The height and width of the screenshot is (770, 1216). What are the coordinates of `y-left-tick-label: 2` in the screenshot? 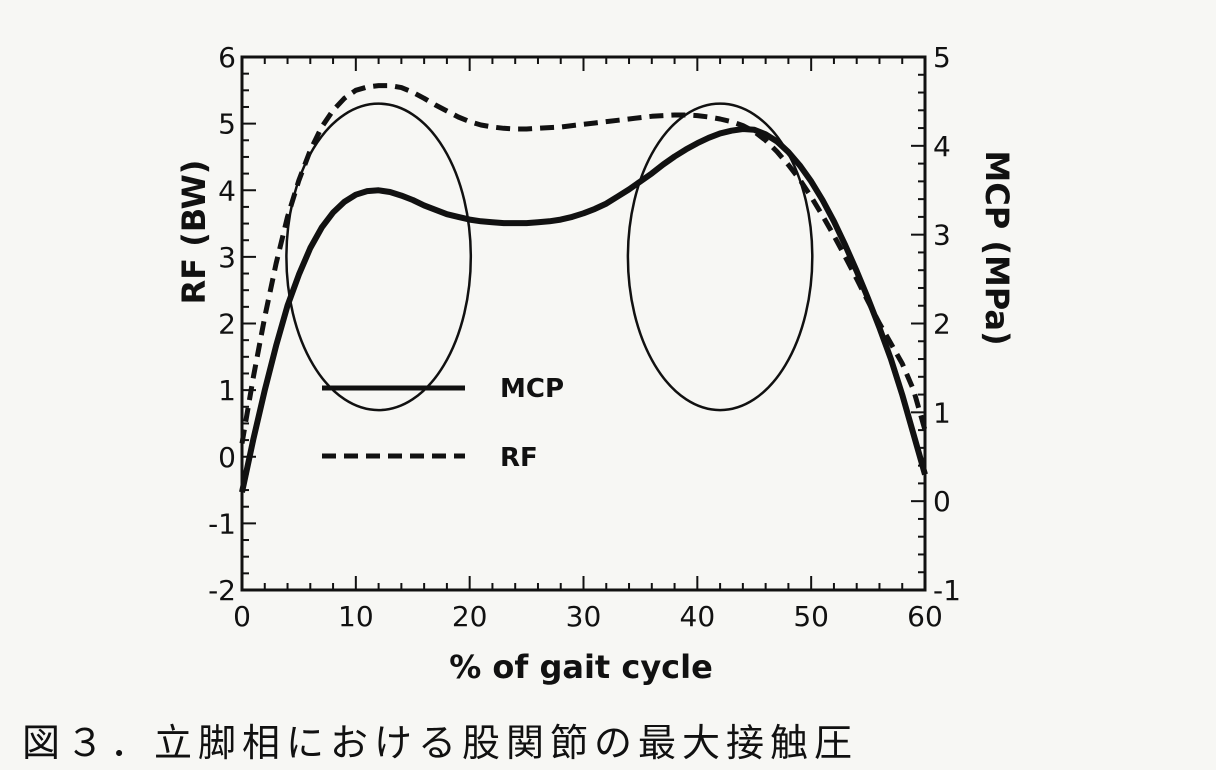 It's located at (227, 324).